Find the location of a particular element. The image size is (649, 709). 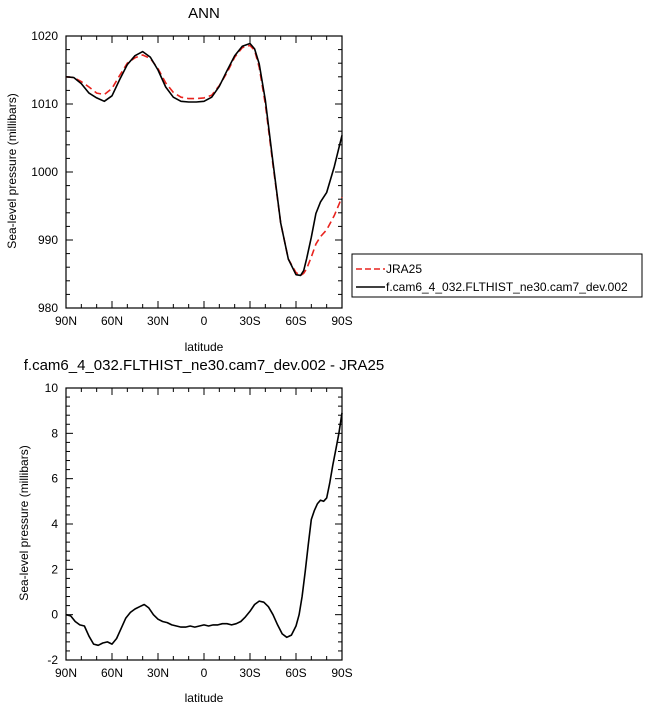

chart-bottom-ylabel: Sea-level pressure (millibars) is located at coordinates (24, 522).